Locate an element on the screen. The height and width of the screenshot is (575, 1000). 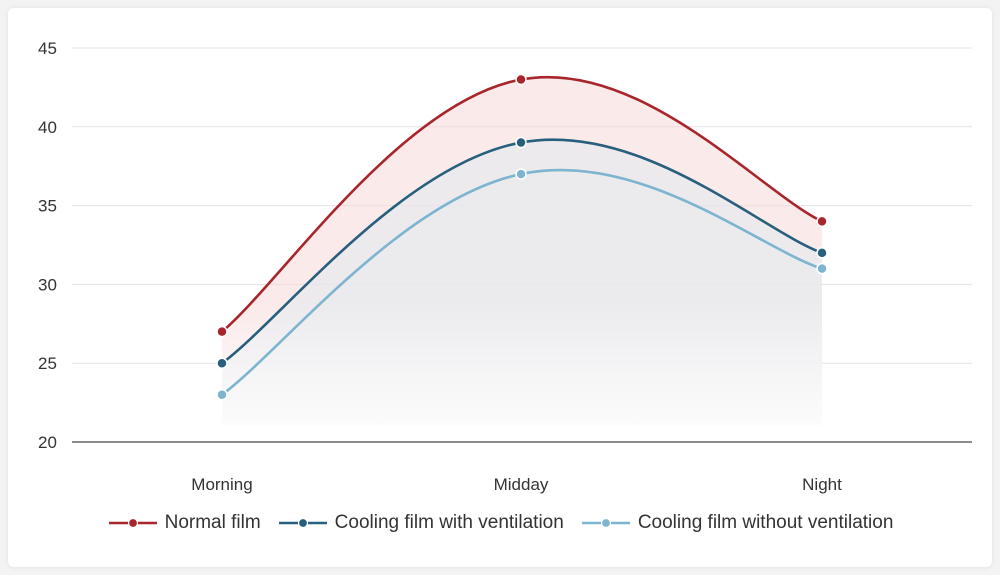
data-point-series-2-midday is located at coordinates (521, 142).